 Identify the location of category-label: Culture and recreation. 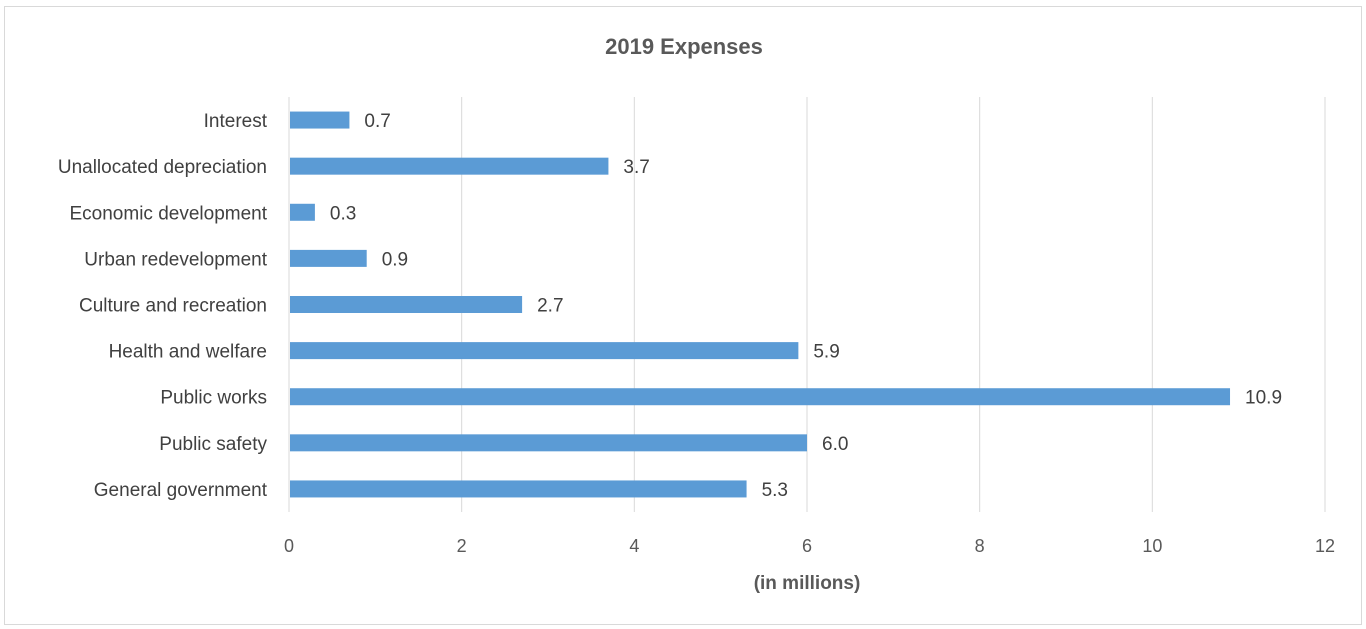
(173, 306).